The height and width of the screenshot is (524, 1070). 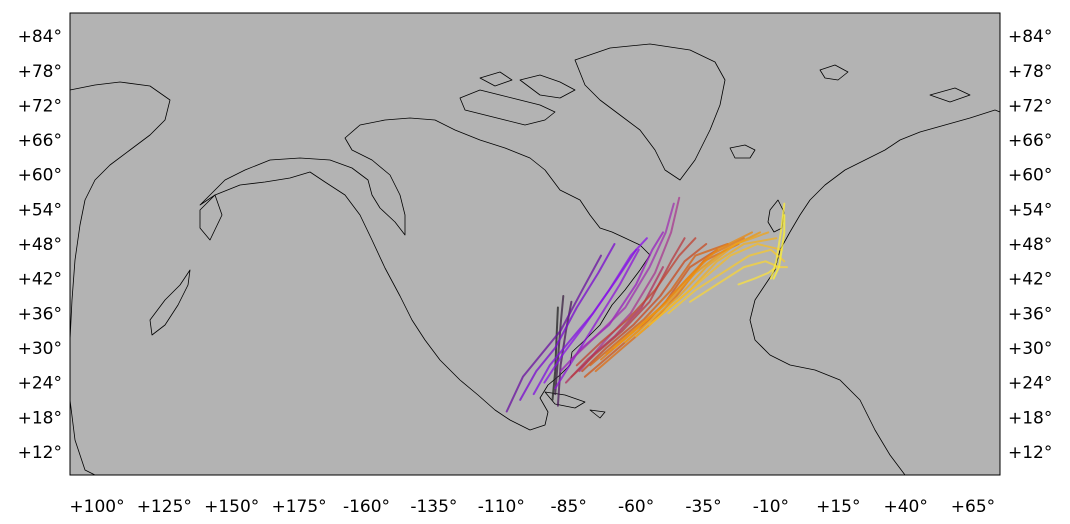 I want to click on lon-tick-label: -35°, so click(x=703, y=507).